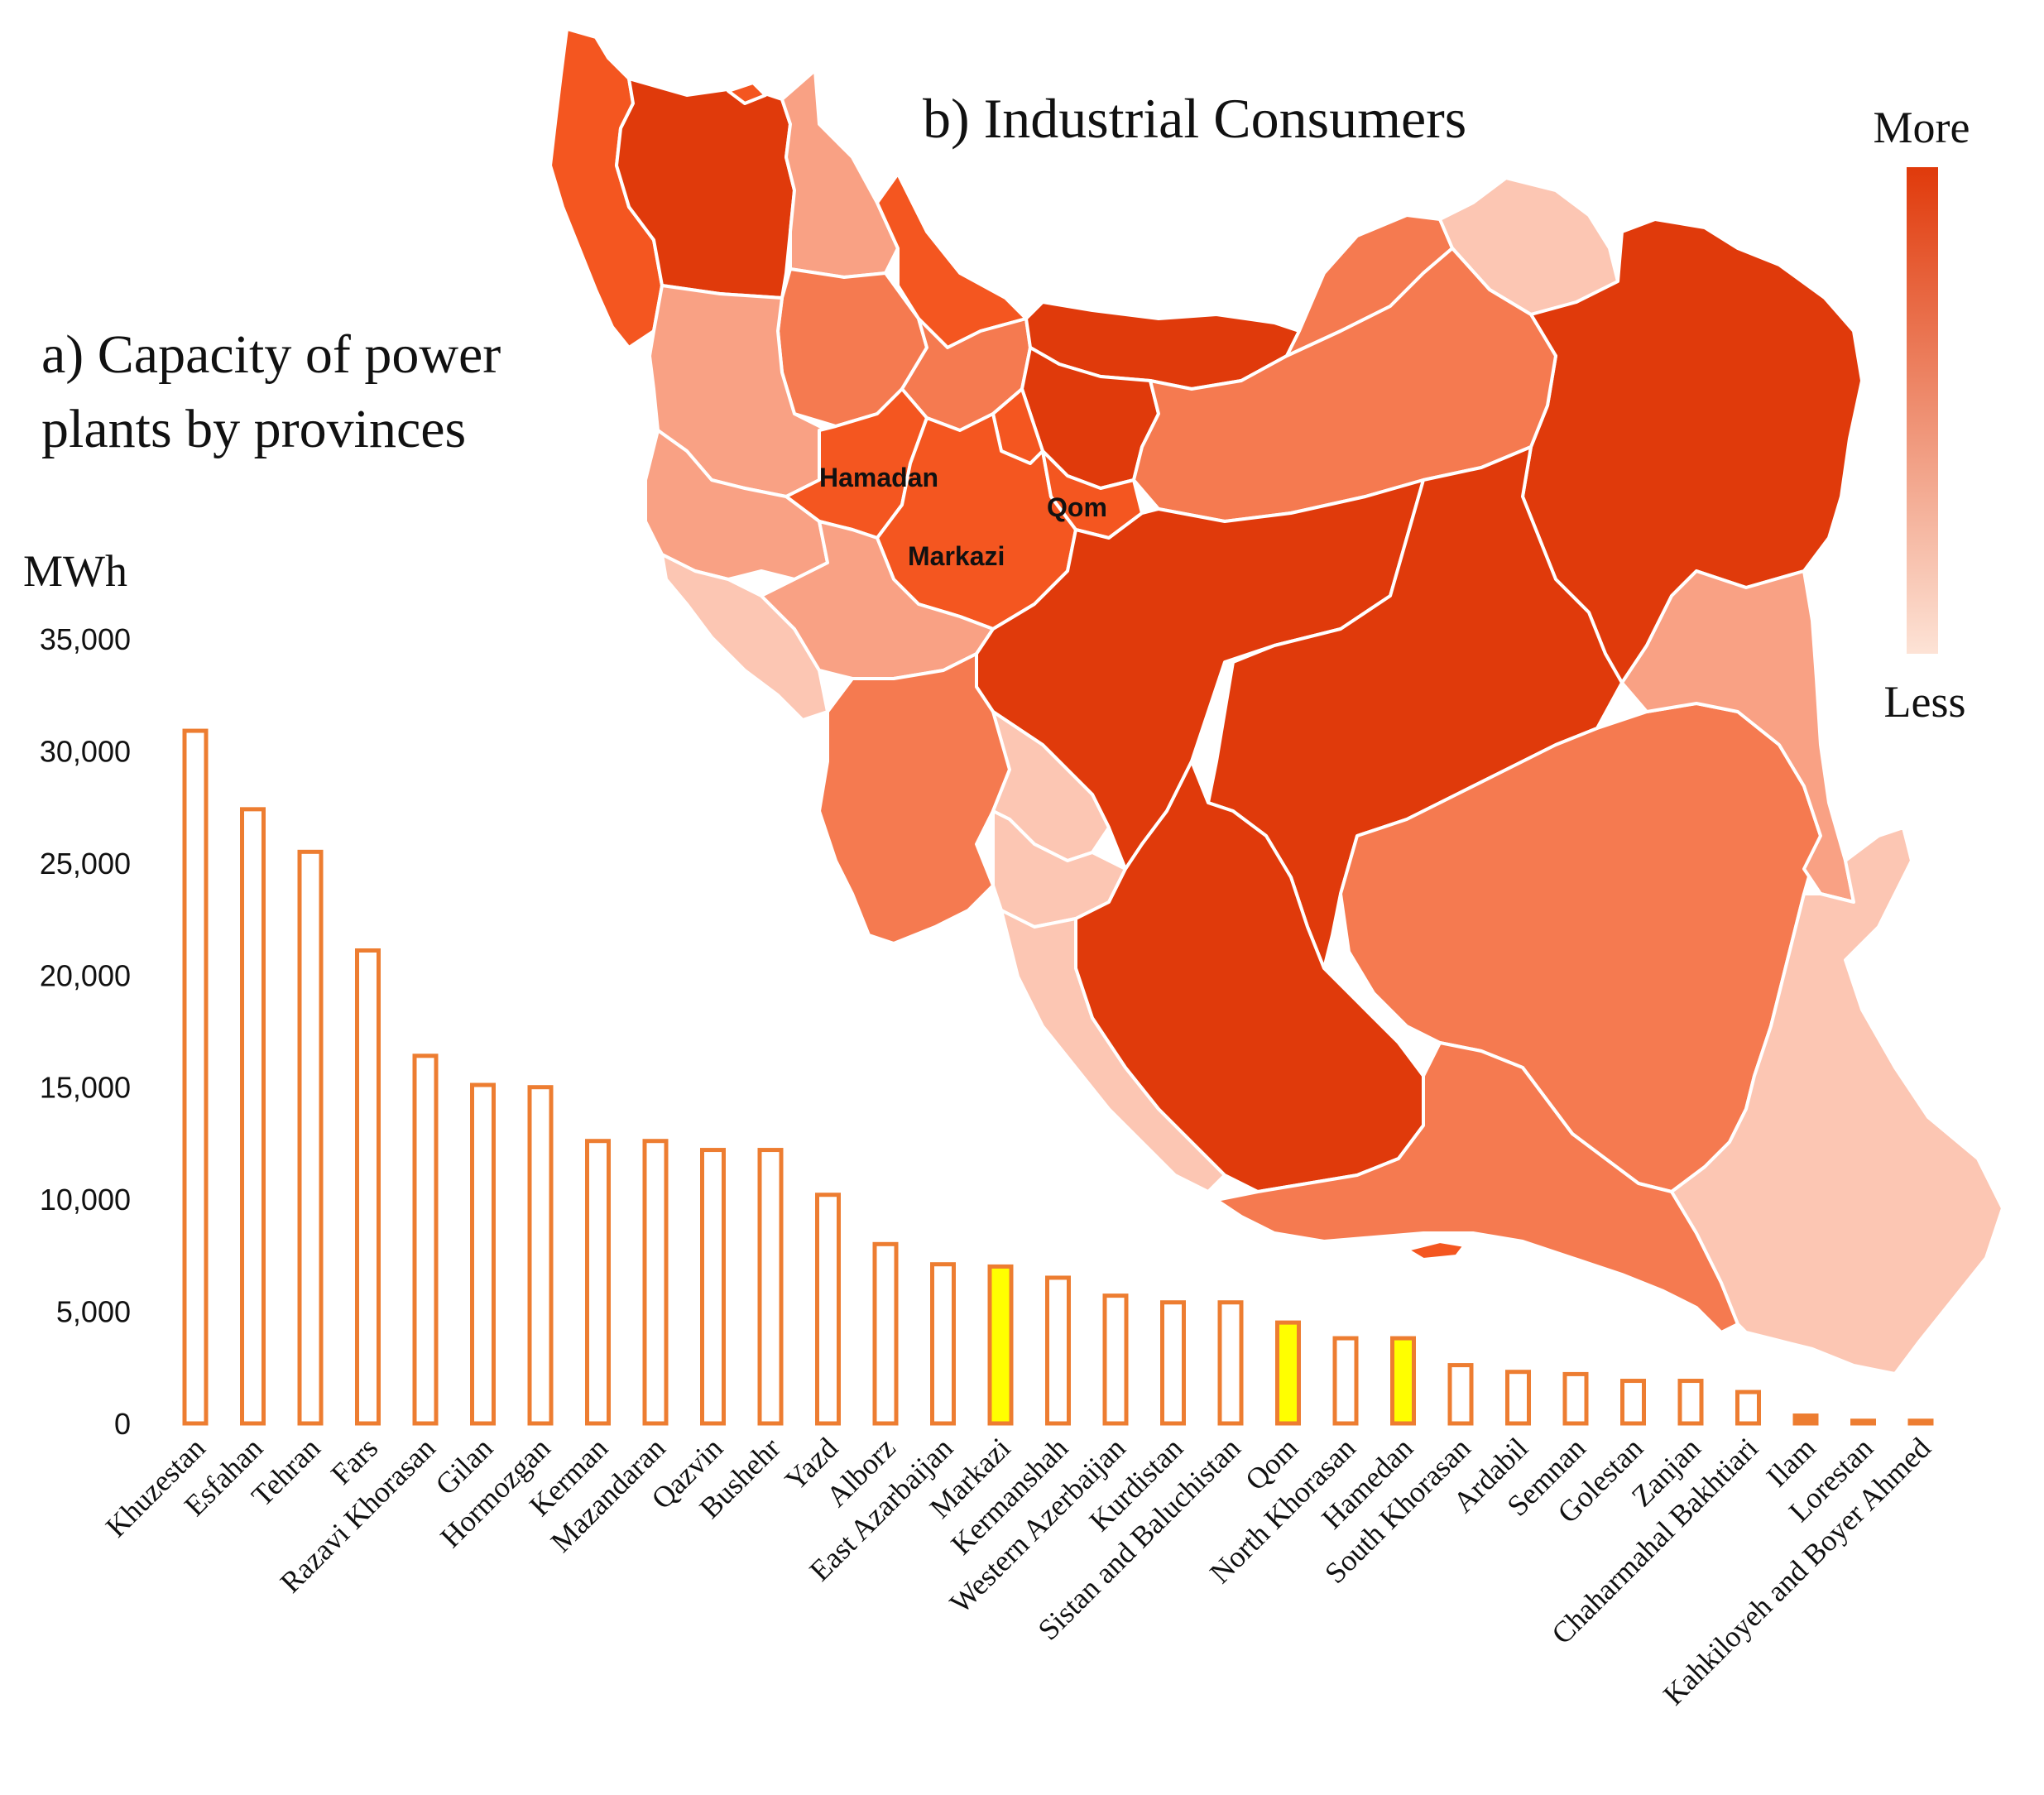  What do you see at coordinates (747, 93) in the screenshot?
I see `island-north` at bounding box center [747, 93].